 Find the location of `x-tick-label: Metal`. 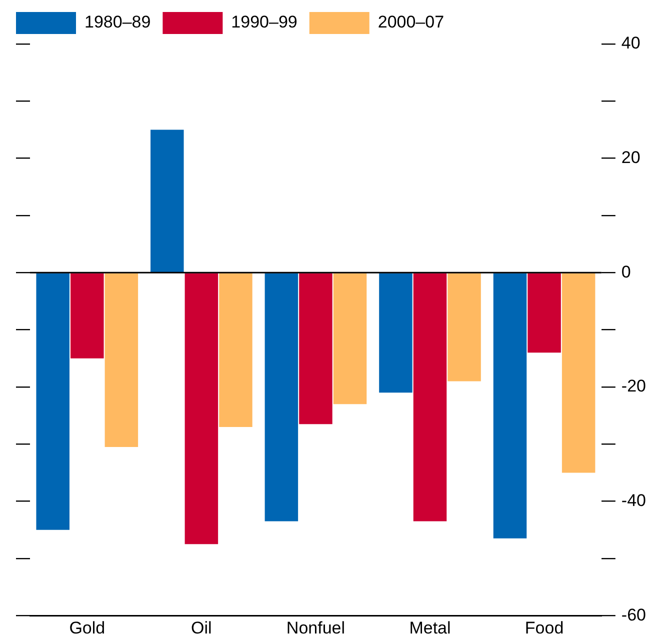

x-tick-label: Metal is located at coordinates (430, 628).